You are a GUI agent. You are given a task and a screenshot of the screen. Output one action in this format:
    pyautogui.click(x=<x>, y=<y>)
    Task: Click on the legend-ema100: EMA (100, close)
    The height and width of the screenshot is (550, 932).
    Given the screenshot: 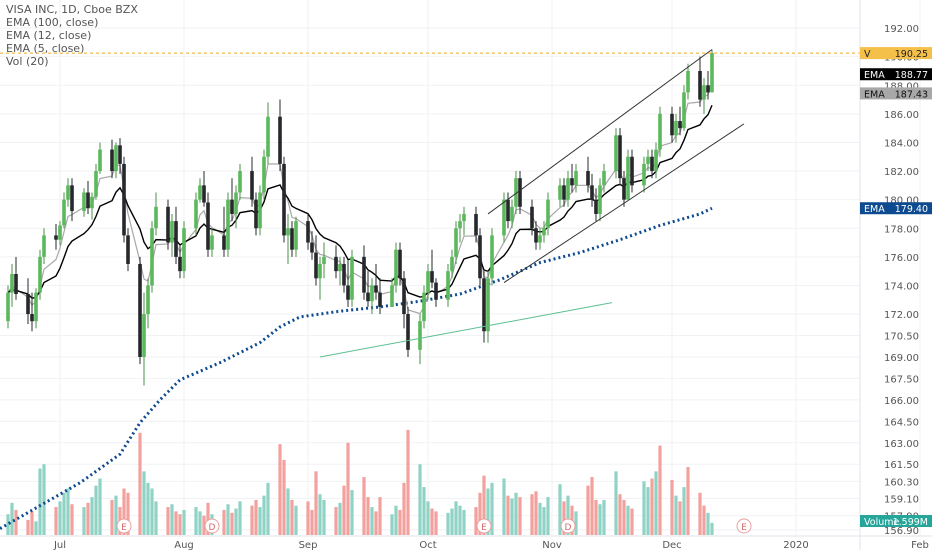 What is the action you would take?
    pyautogui.click(x=52, y=22)
    